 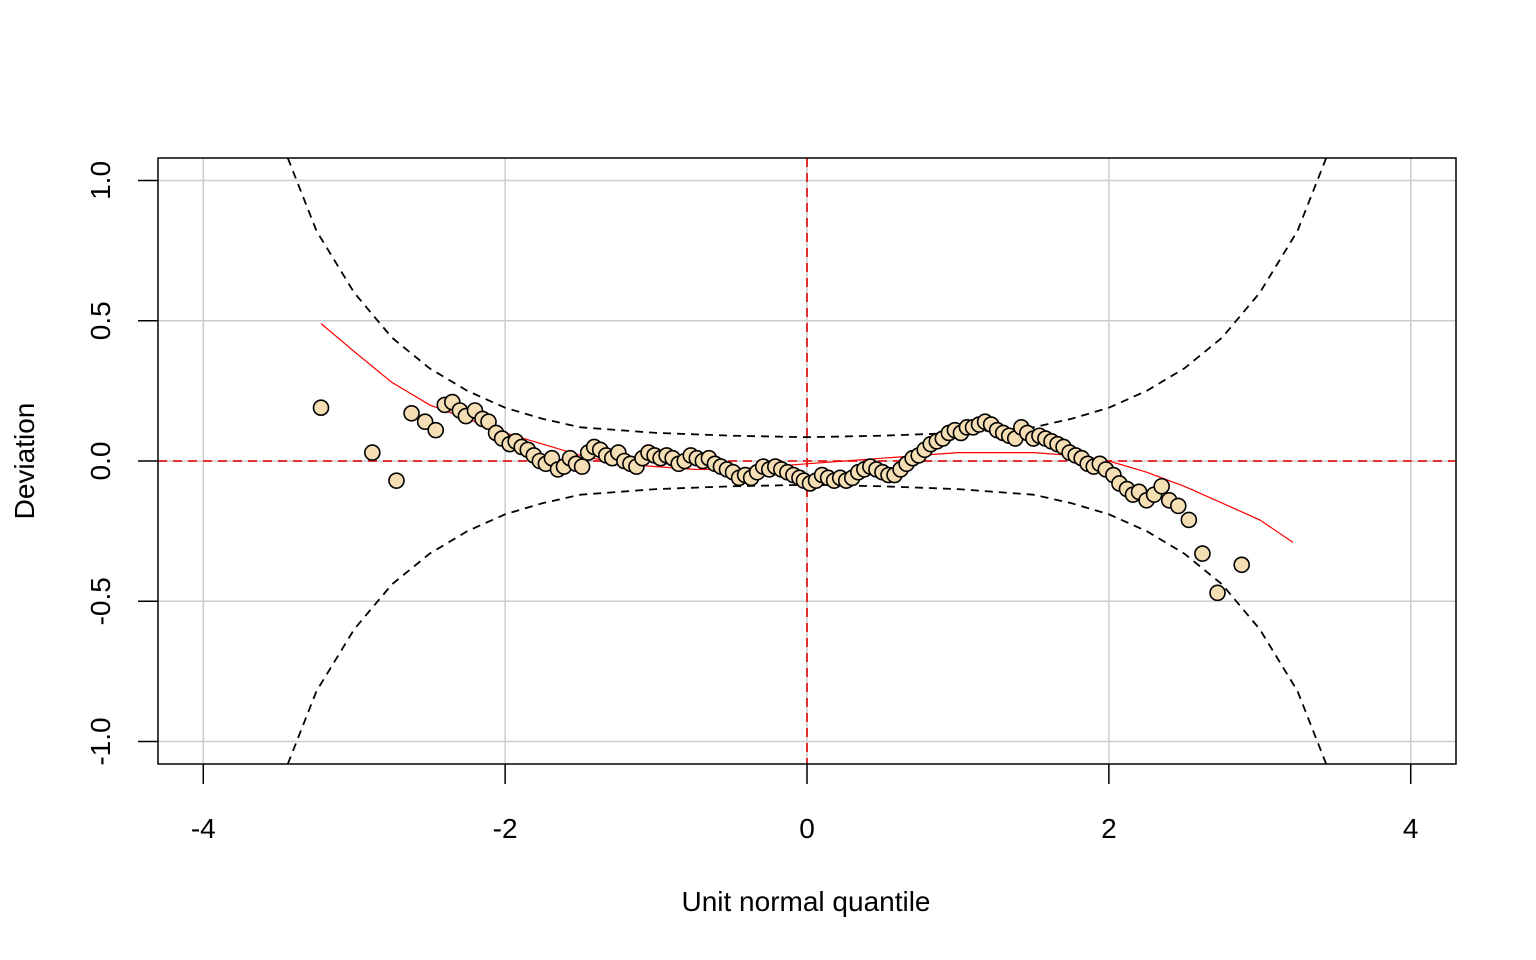 I want to click on x-axis-label: Unit normal quantile, so click(x=805, y=901).